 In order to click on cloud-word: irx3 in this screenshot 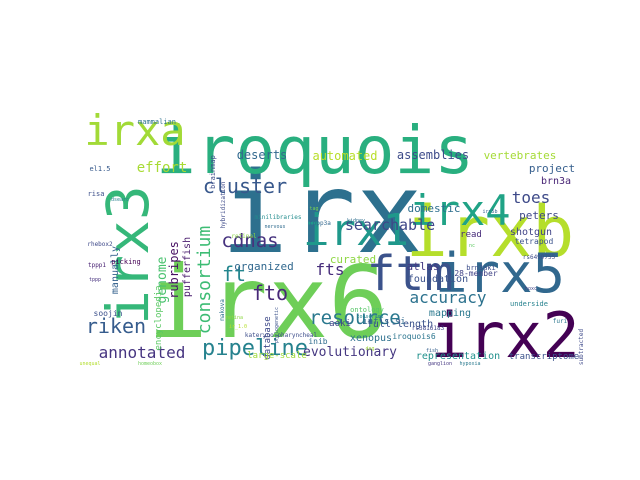, I will do `click(128, 255)`.